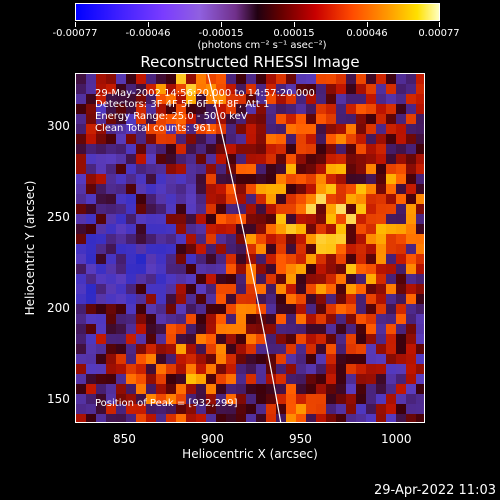 The height and width of the screenshot is (500, 500). Describe the element at coordinates (212, 439) in the screenshot. I see `x-tick-label: 900` at that location.